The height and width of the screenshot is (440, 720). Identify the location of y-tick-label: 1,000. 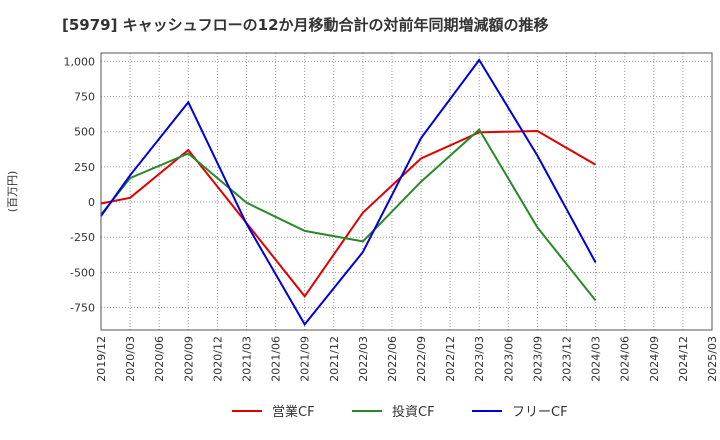
(80, 61).